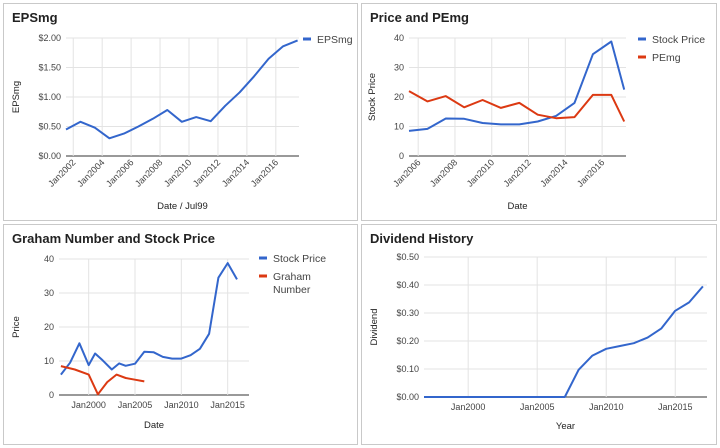 Image resolution: width=720 pixels, height=448 pixels. Describe the element at coordinates (372, 97) in the screenshot. I see `y-axis-title: Stock Price` at that location.